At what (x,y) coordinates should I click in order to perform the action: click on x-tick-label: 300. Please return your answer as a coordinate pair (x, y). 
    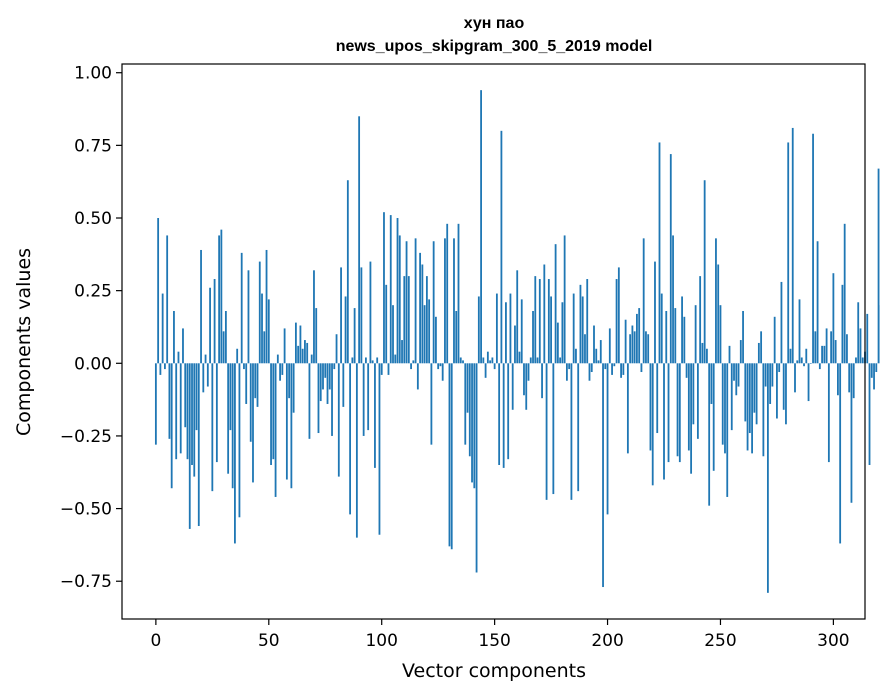
    Looking at the image, I should click on (833, 641).